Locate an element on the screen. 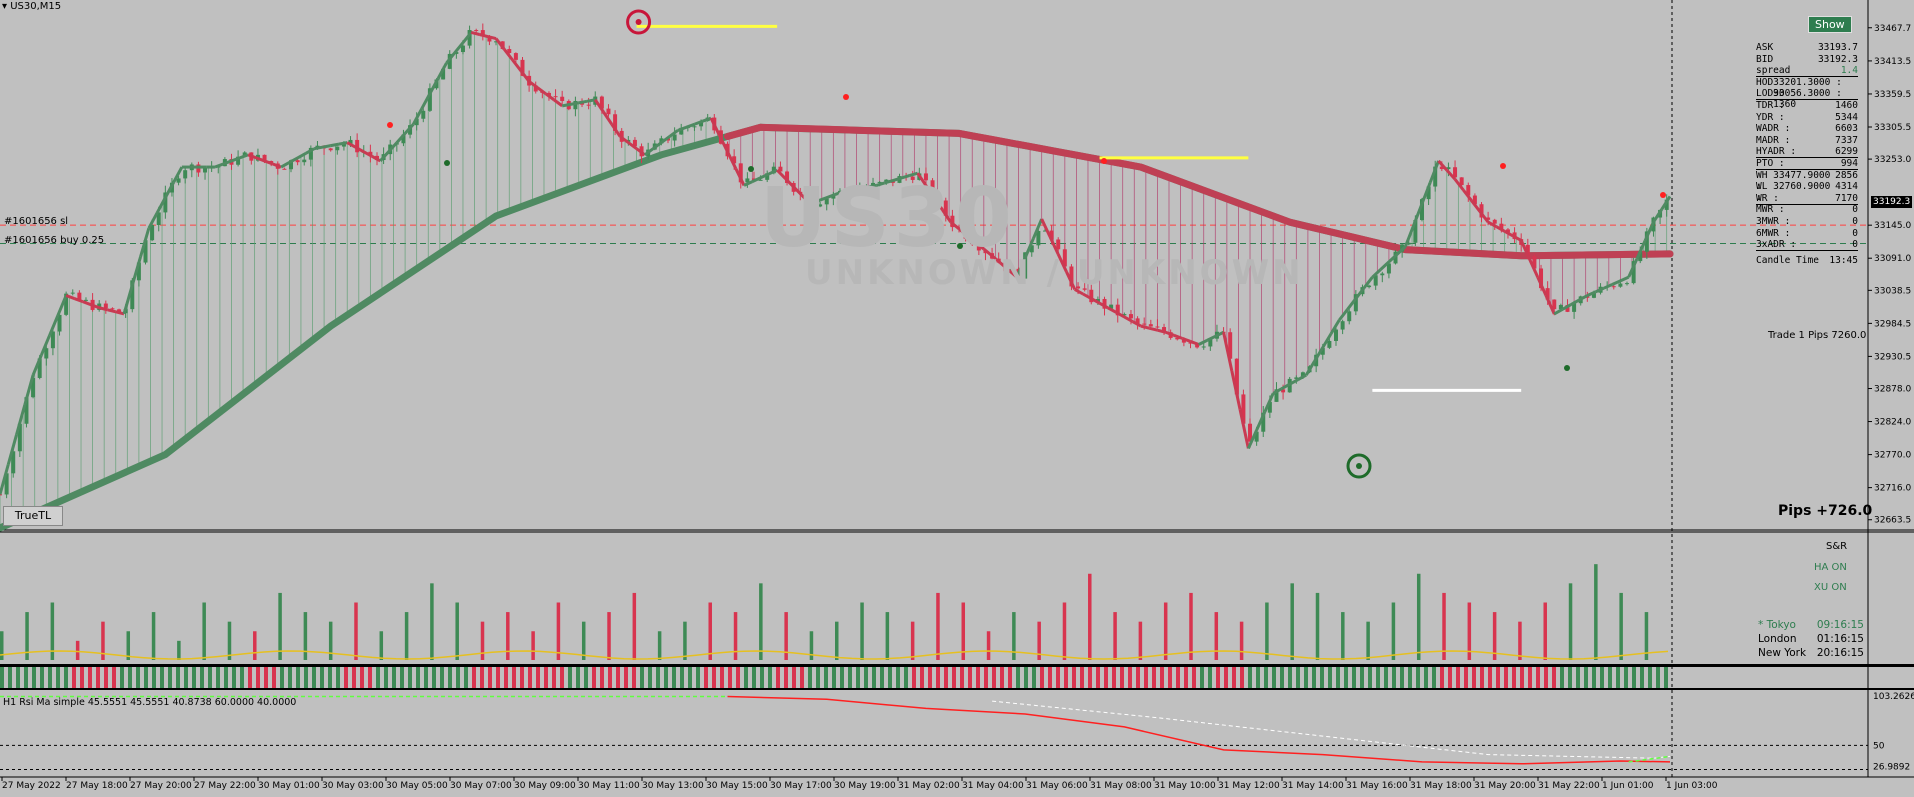 The height and width of the screenshot is (797, 1914). info-key: Candle Time is located at coordinates (1787, 261).